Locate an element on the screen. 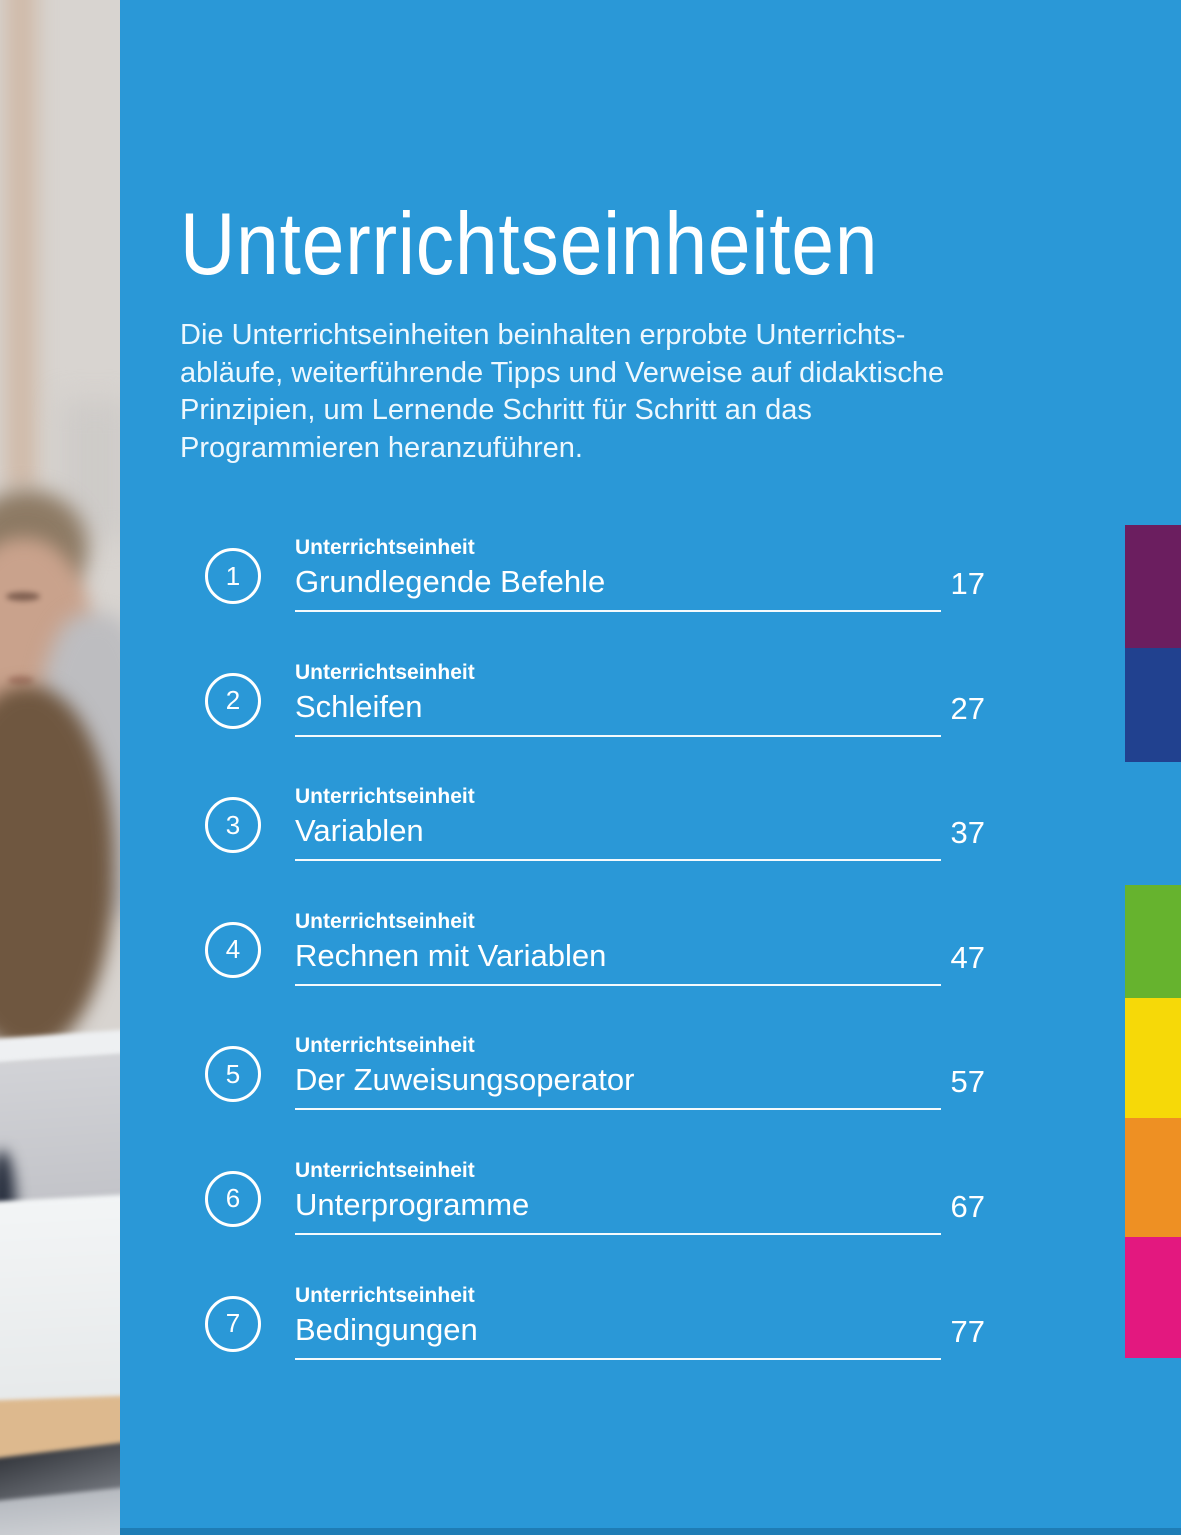  toc-item-title: Grundlegende Befehle is located at coordinates (618, 587).